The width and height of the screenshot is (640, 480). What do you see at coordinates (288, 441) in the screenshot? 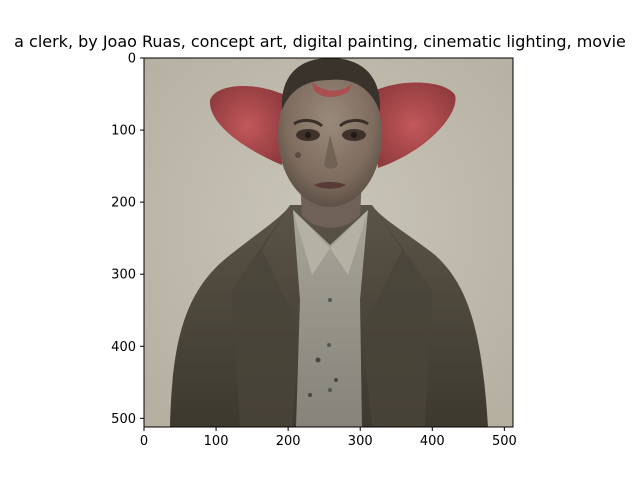
I see `x-tick-label: 200` at bounding box center [288, 441].